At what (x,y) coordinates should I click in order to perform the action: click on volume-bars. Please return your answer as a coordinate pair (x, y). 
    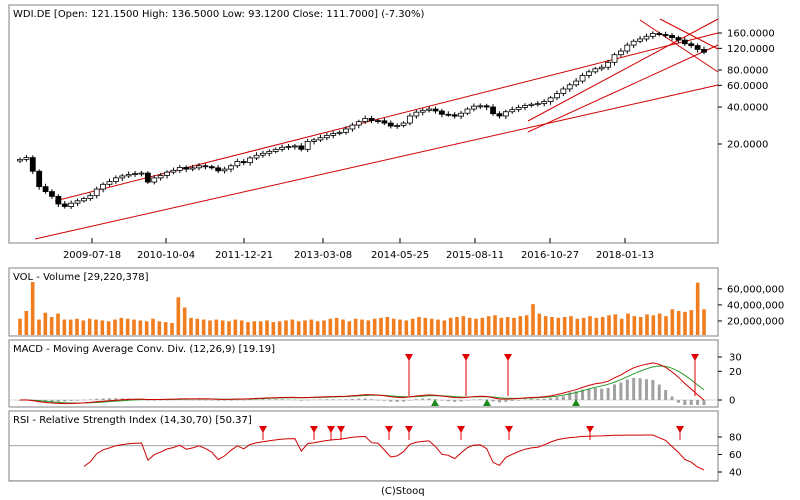
    Looking at the image, I should click on (362, 308).